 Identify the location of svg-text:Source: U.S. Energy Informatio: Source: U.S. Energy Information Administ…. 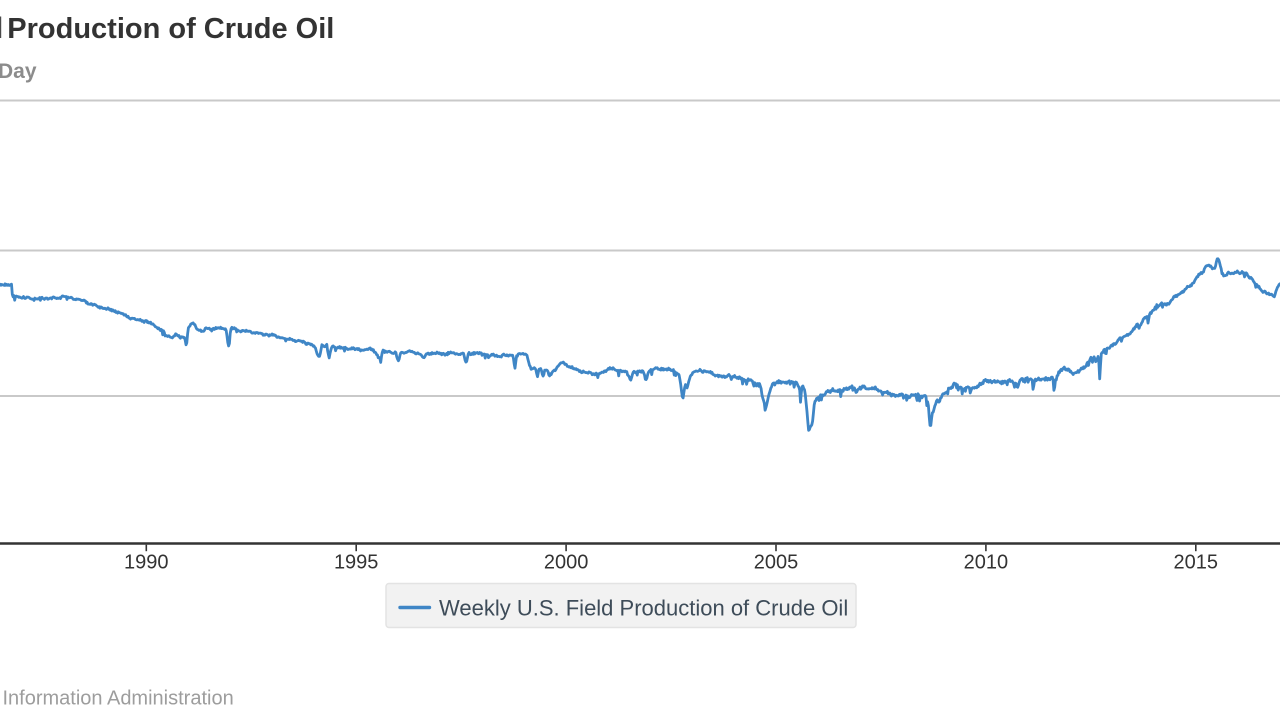
(117, 699).